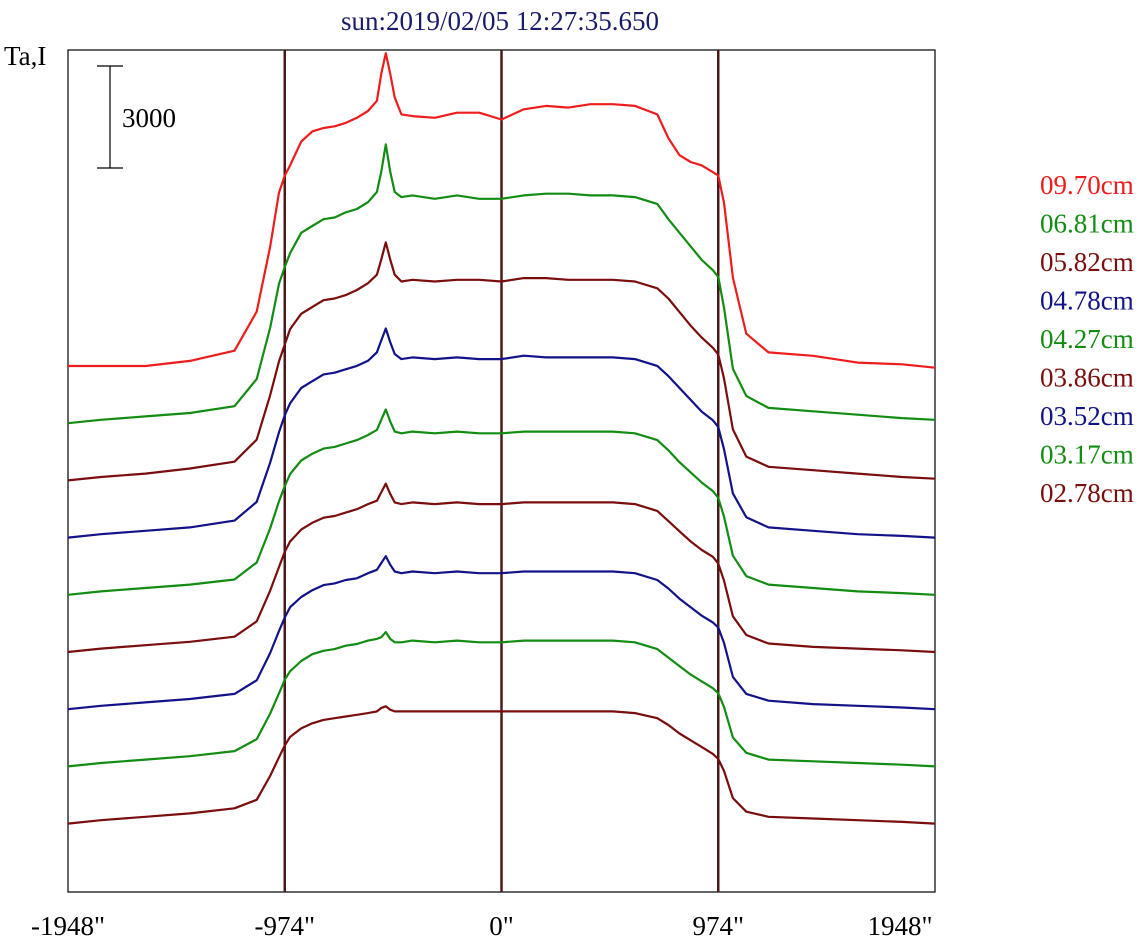 The image size is (1147, 941). I want to click on scale-bar: 3000, so click(136, 117).